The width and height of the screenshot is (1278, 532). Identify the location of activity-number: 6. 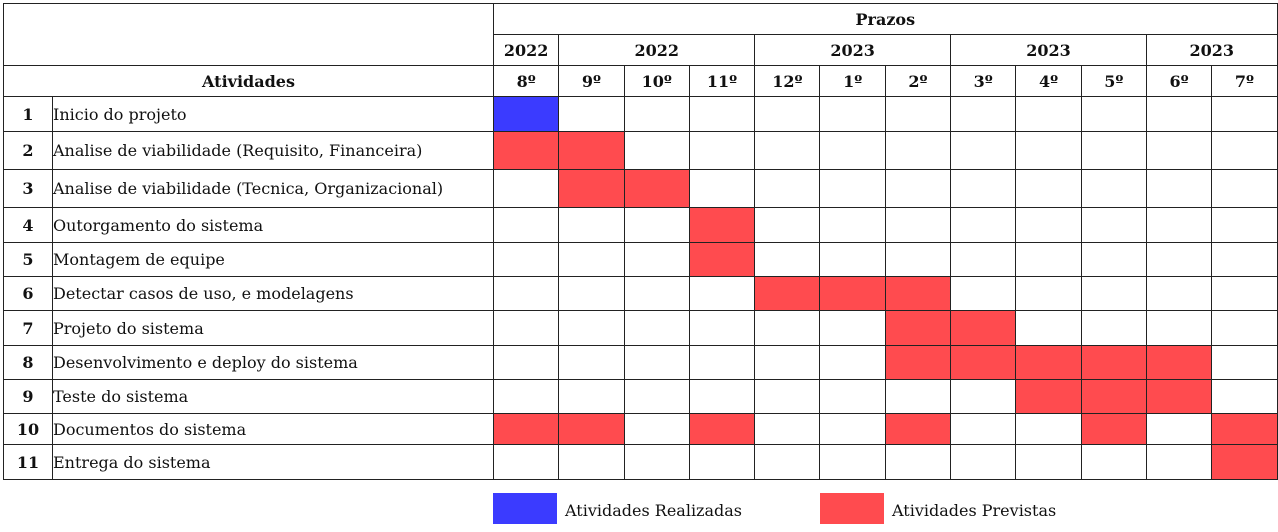
(28, 293).